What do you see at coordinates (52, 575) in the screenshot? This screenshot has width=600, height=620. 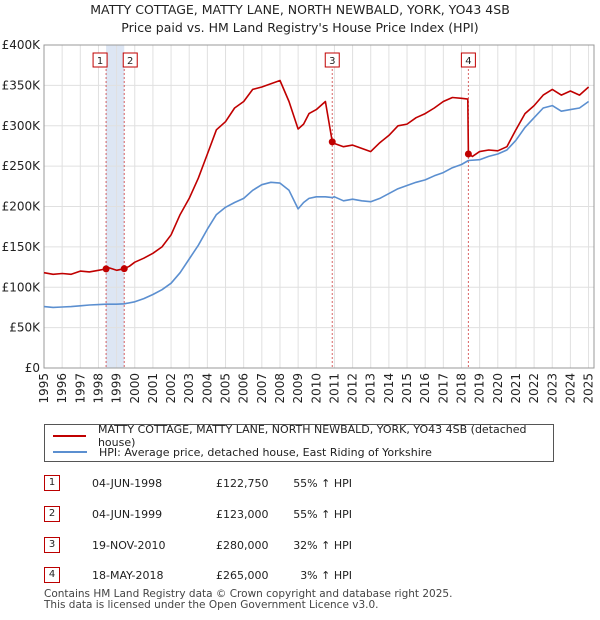 I see `sale-badge: 4` at bounding box center [52, 575].